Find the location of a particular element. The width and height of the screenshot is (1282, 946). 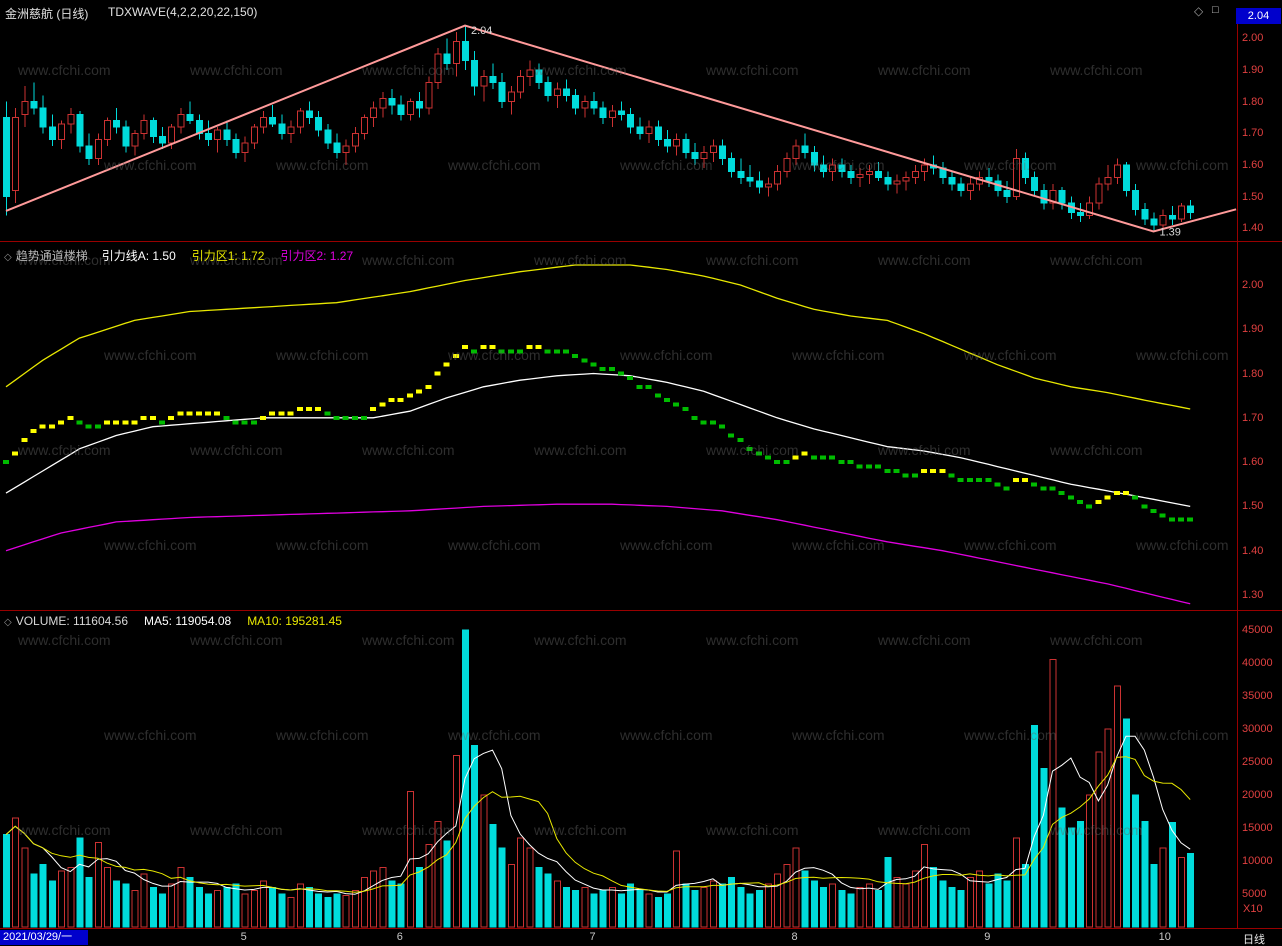

volume-label: VOLUME: 111604.56 is located at coordinates (71, 621).